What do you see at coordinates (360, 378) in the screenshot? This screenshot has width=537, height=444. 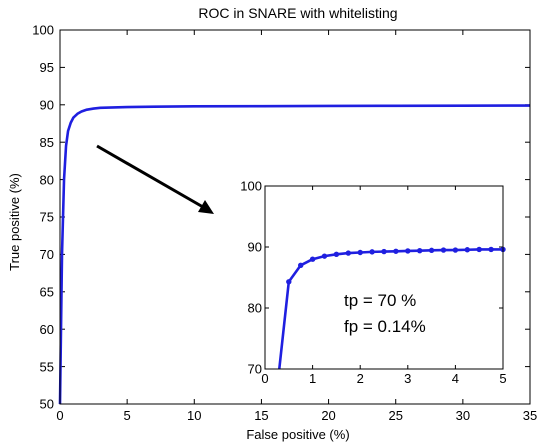 I see `x-tick-label: 2` at bounding box center [360, 378].